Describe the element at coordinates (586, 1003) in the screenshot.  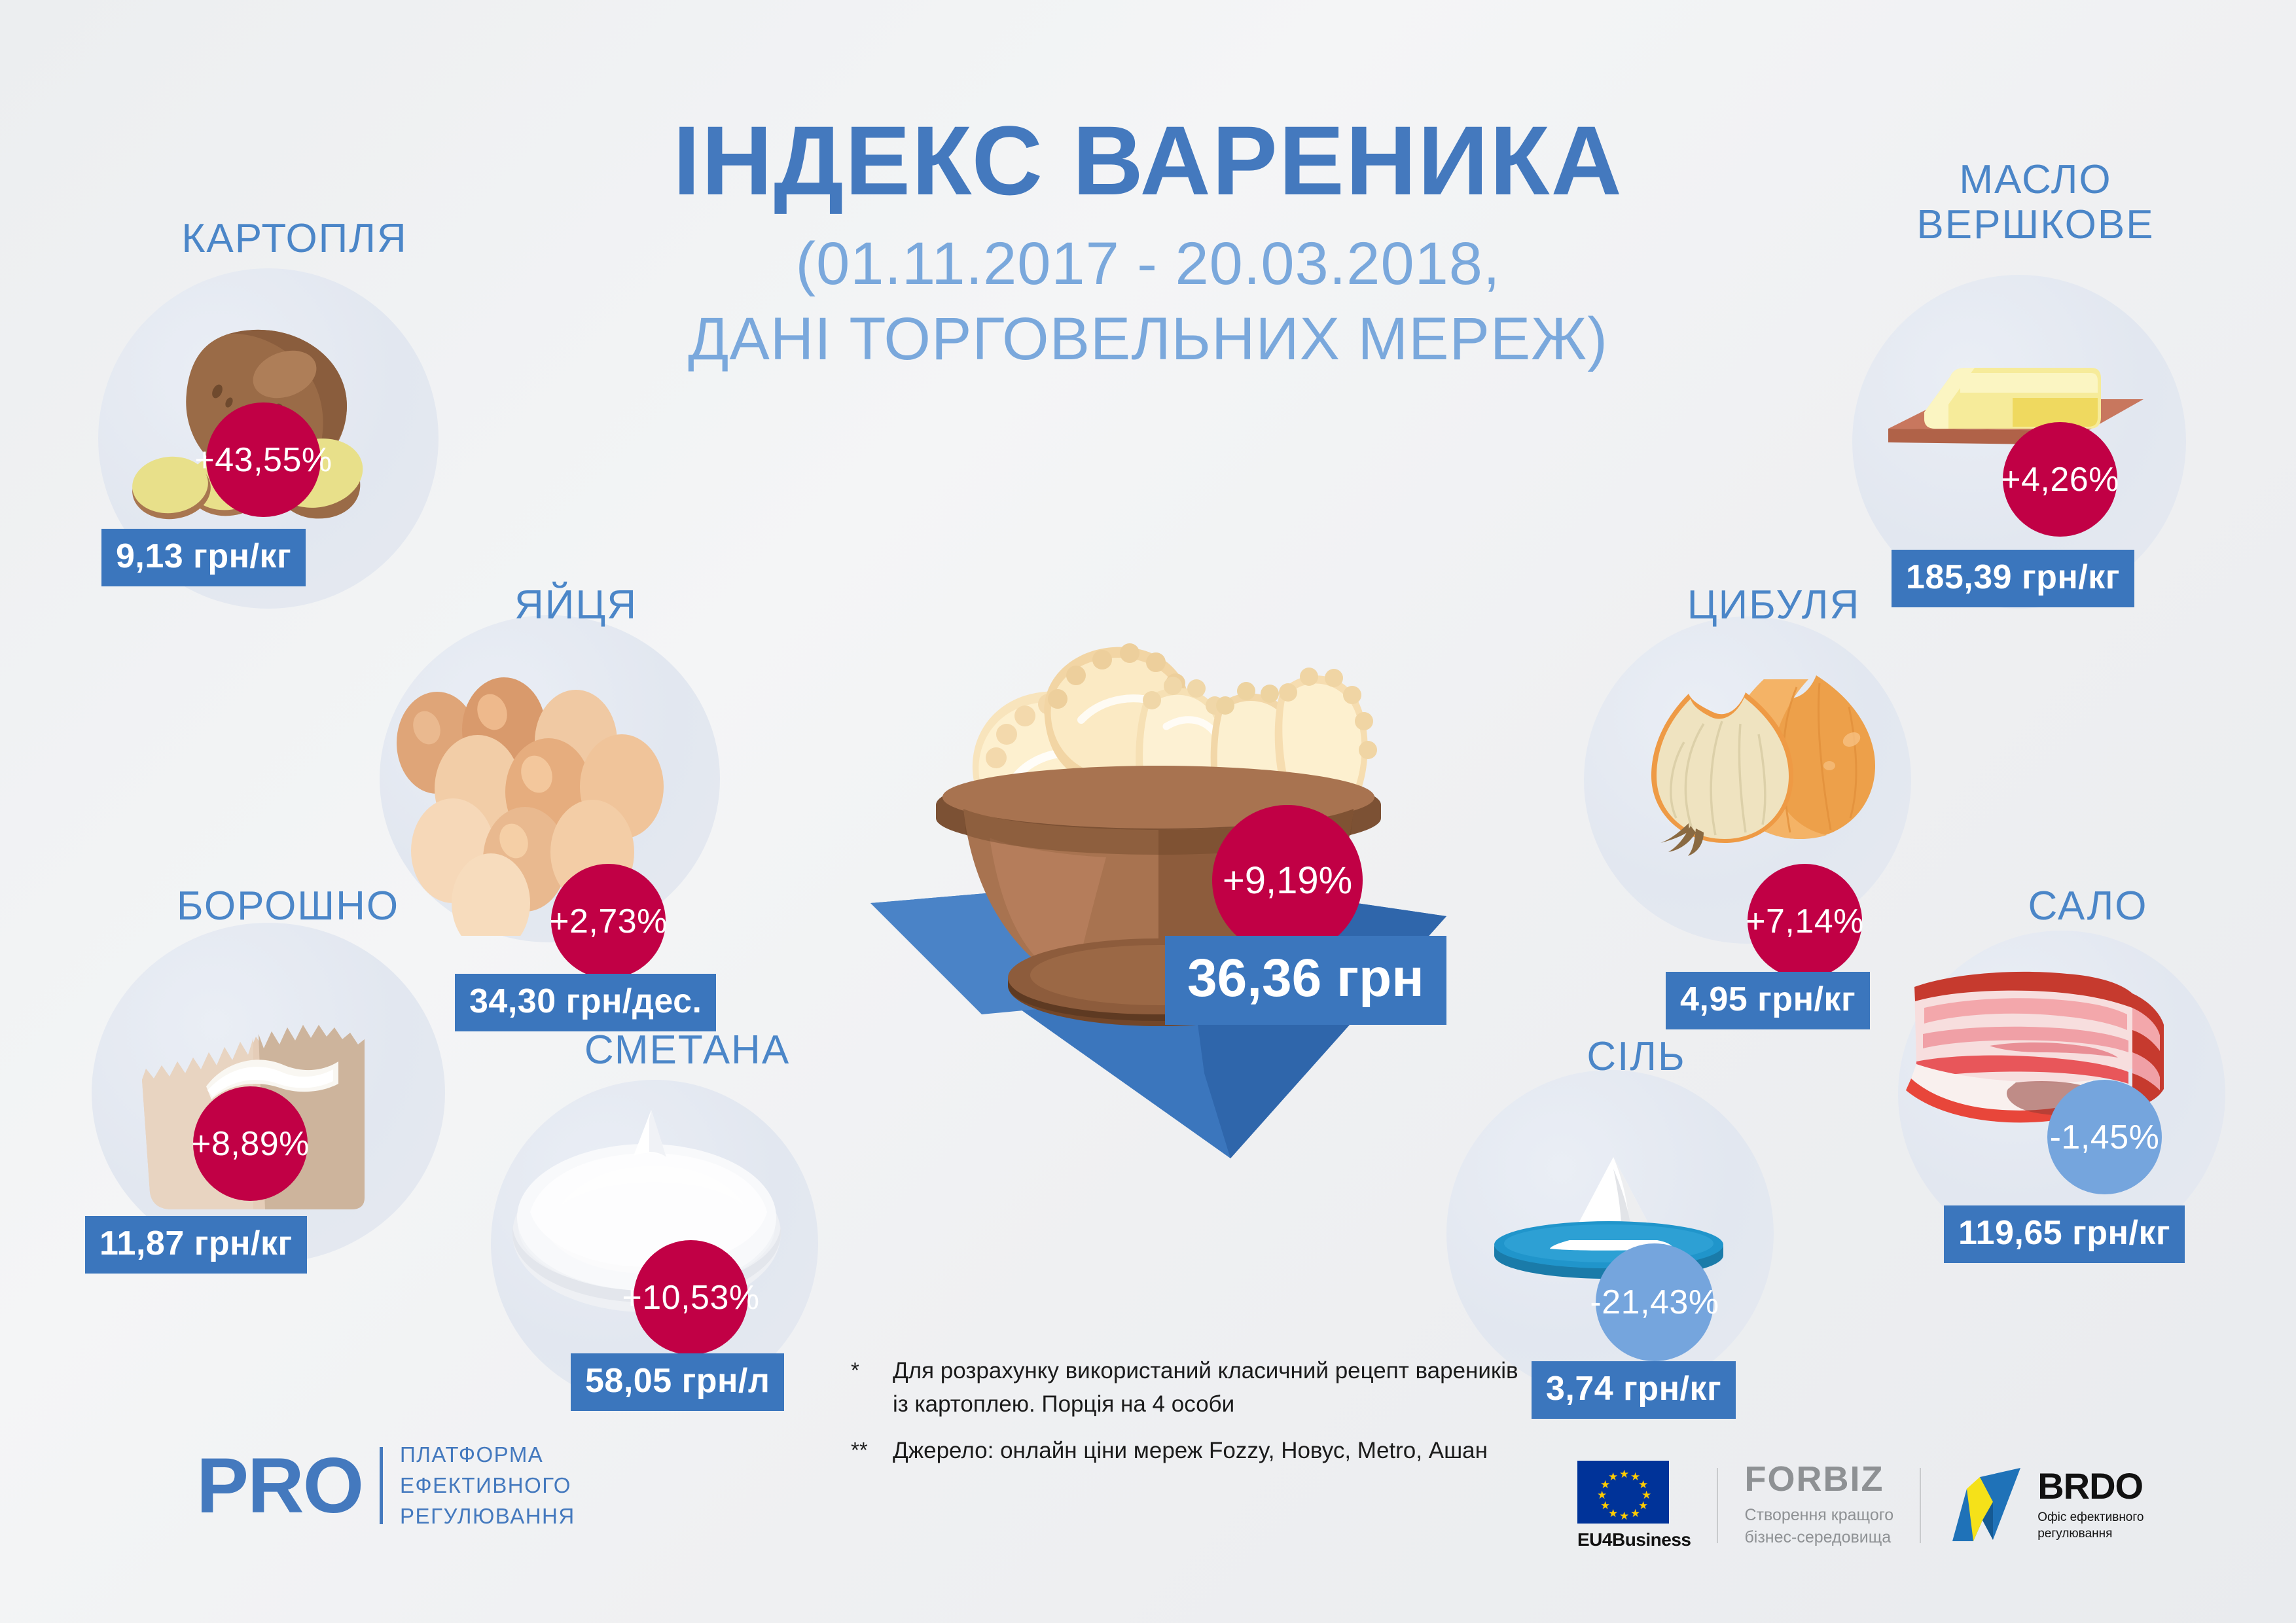
I see `price-label-eggs: 34,30 грн/дес.` at that location.